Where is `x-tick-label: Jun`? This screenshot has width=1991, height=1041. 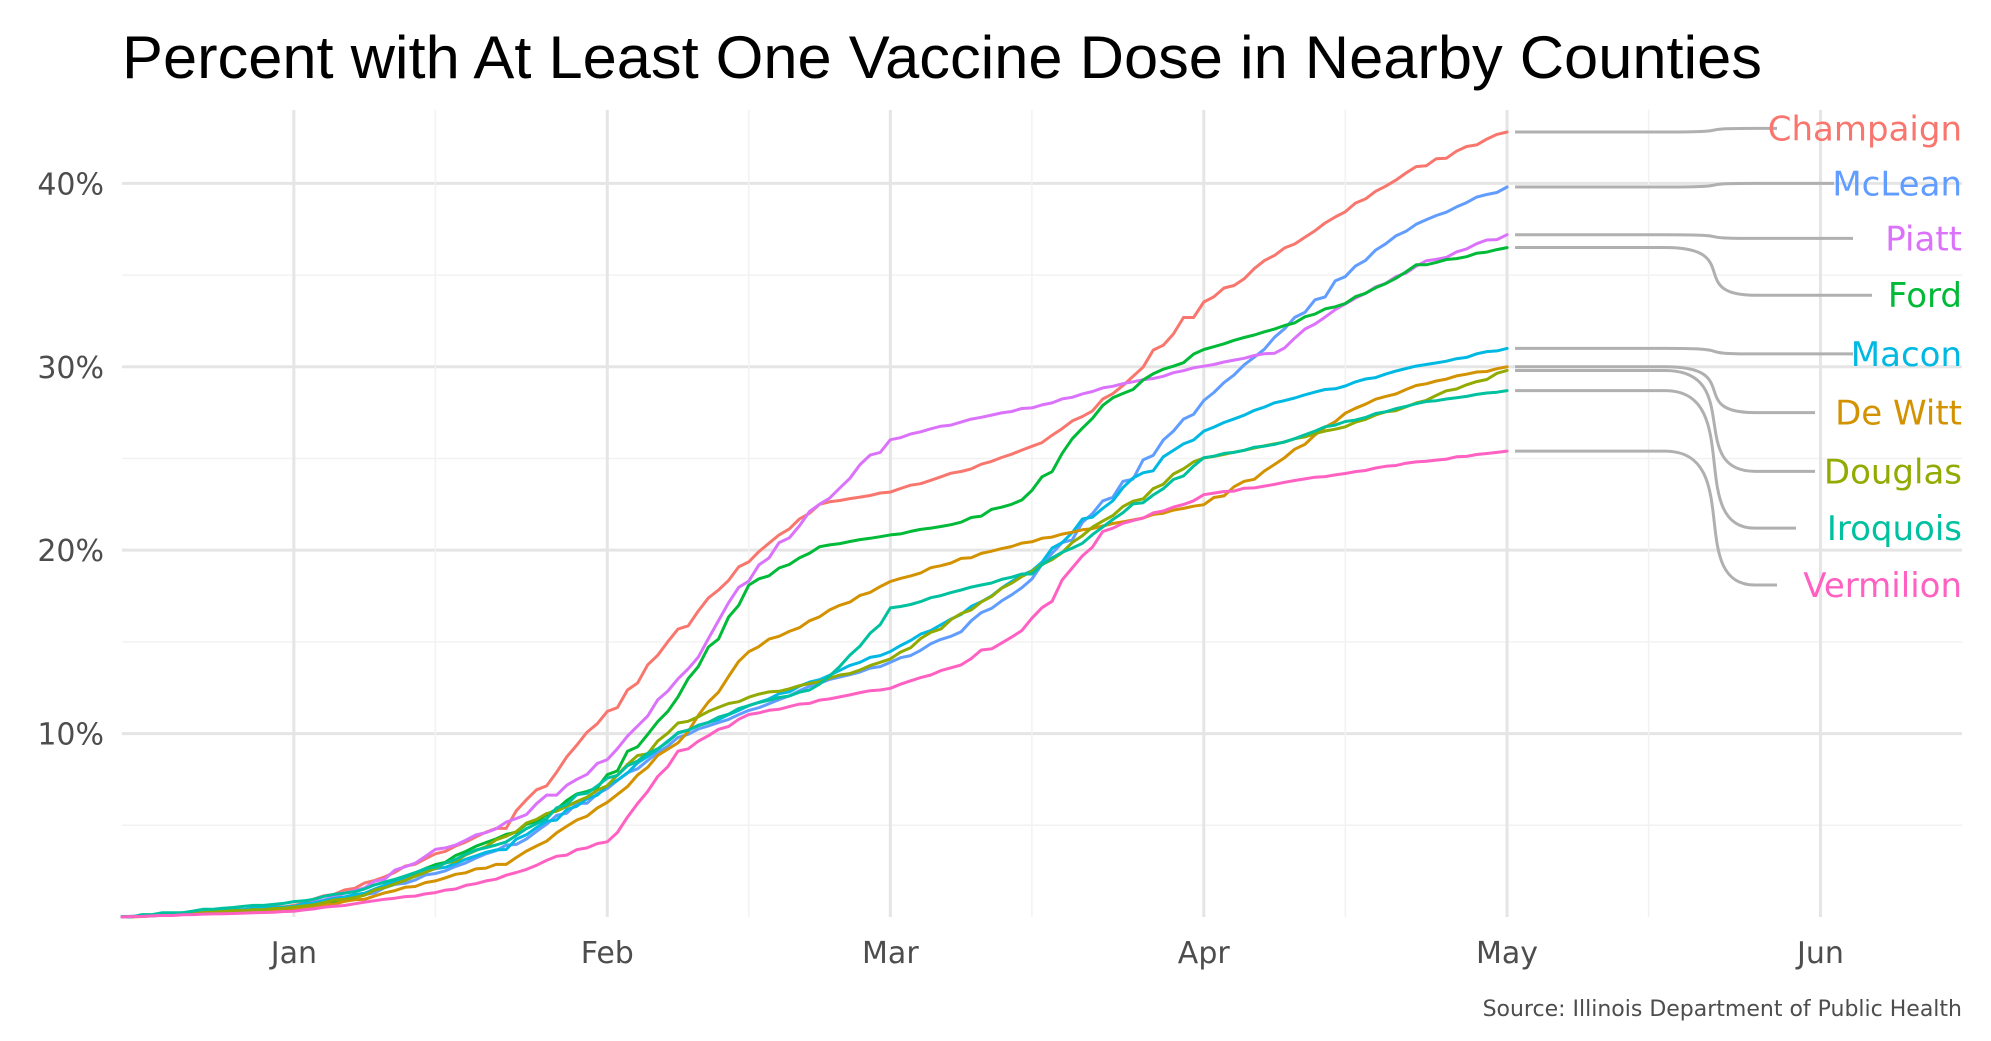
x-tick-label: Jun is located at coordinates (1819, 953).